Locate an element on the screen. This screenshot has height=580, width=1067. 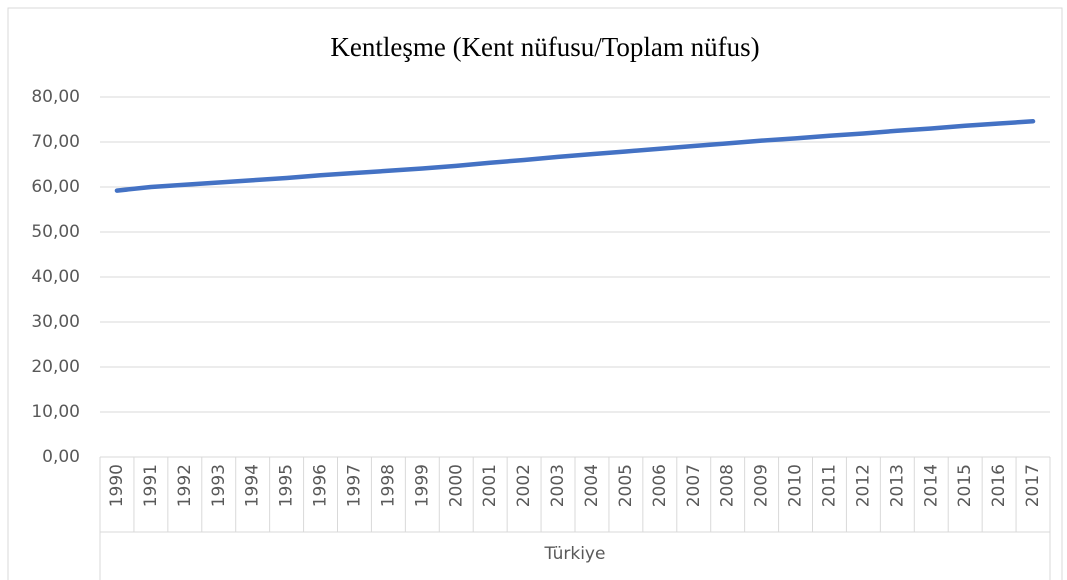
category-group-label: Türkiye is located at coordinates (575, 554).